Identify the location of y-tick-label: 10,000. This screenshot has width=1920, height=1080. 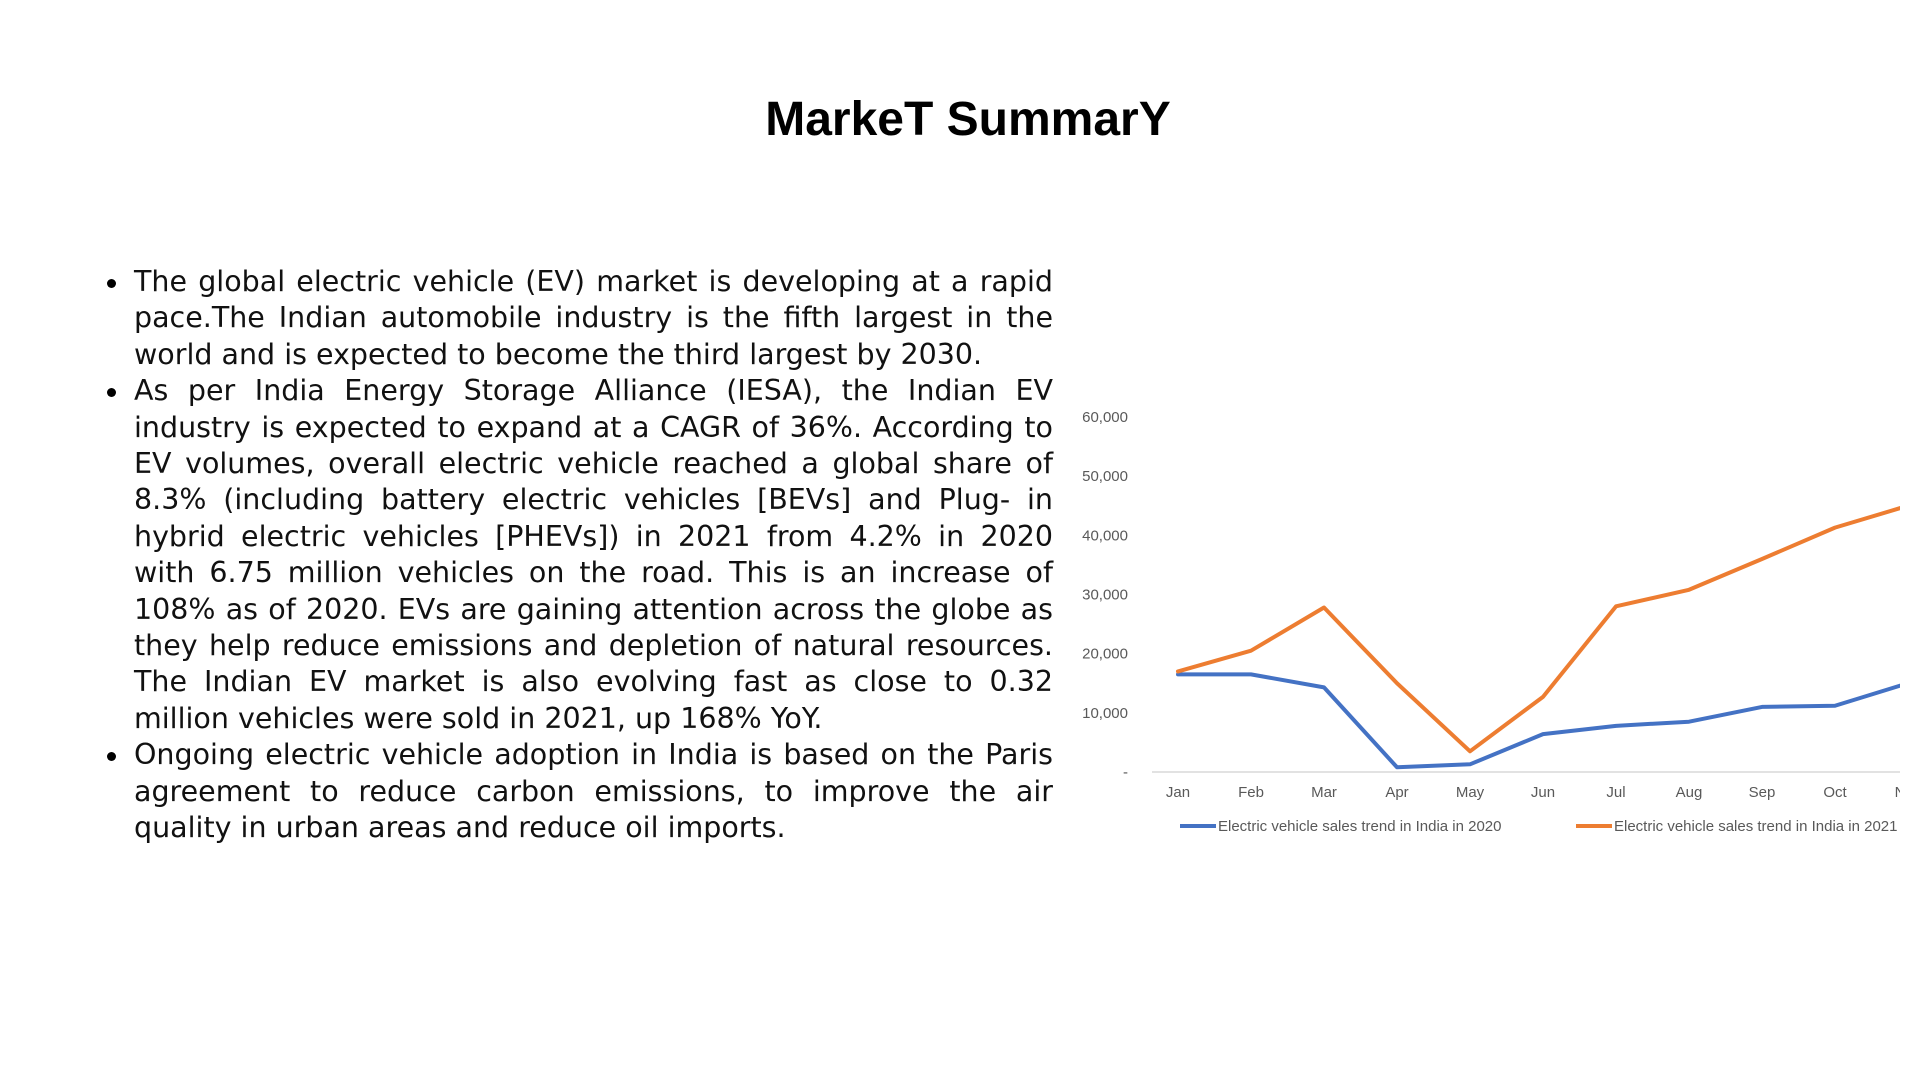
(1105, 713).